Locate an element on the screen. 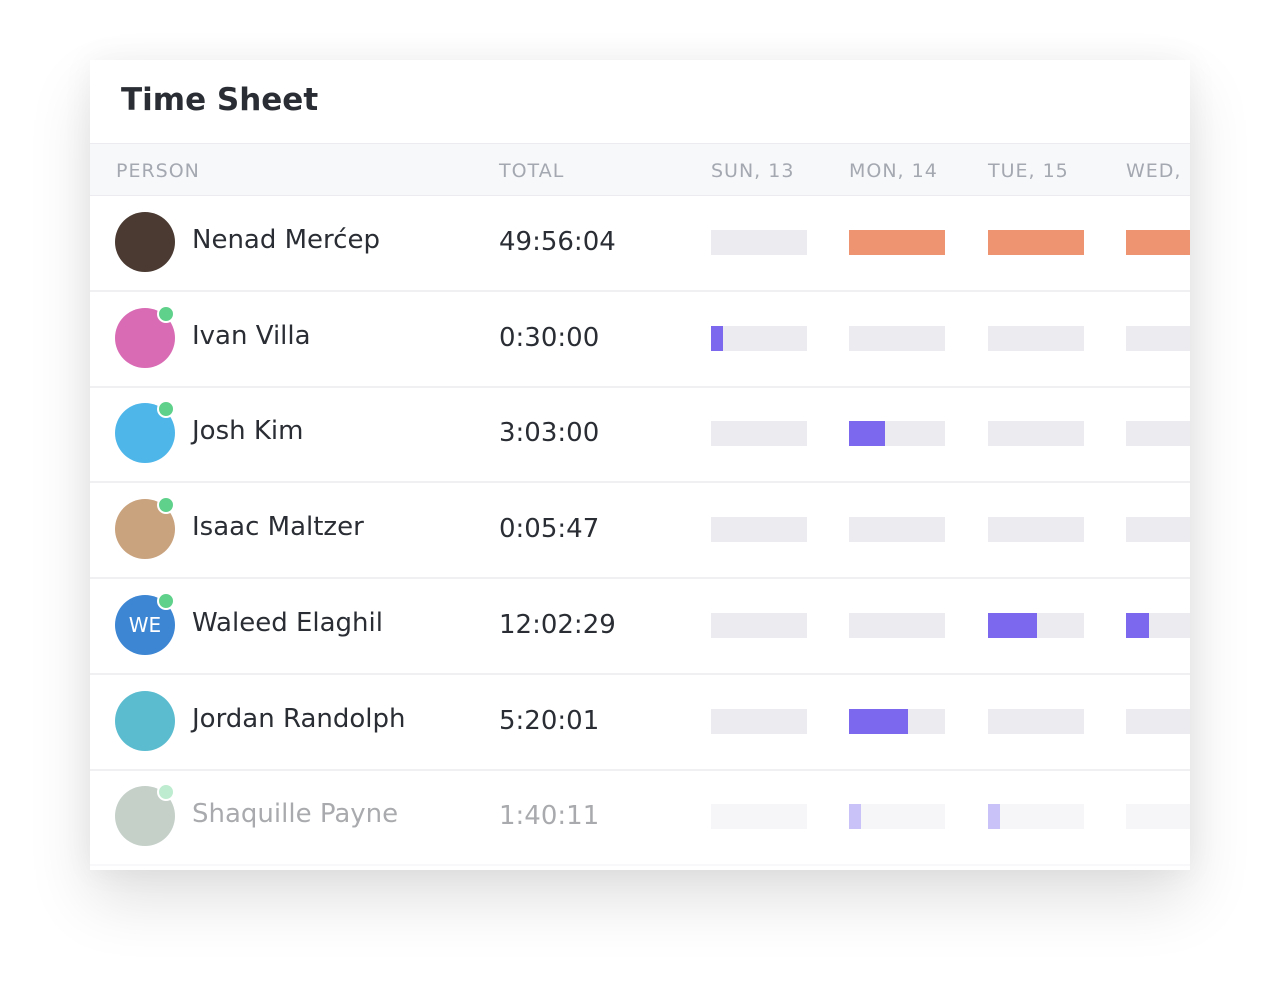  person-name: Ivan Villa is located at coordinates (251, 335).